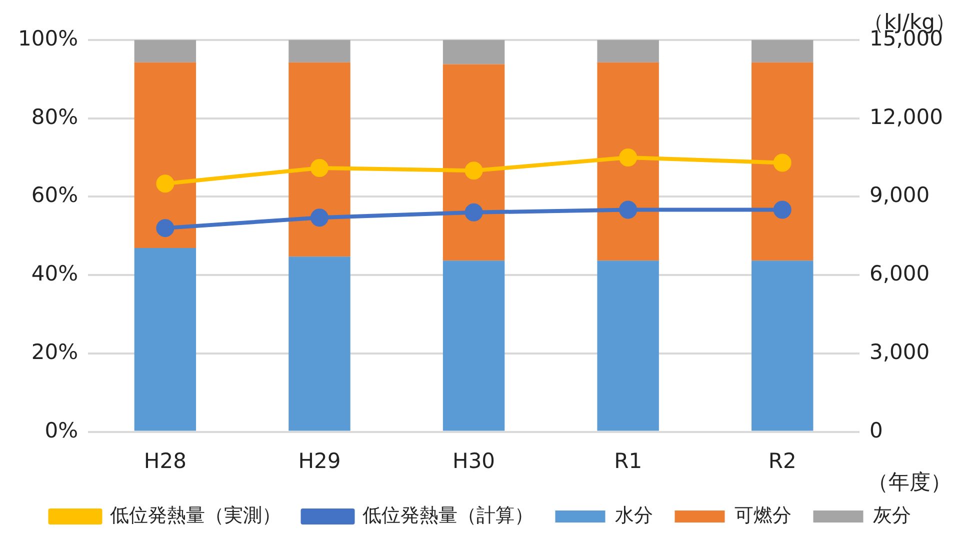 This screenshot has height=536, width=963. Describe the element at coordinates (900, 274) in the screenshot. I see `y2-tick-label: 6,000` at that location.